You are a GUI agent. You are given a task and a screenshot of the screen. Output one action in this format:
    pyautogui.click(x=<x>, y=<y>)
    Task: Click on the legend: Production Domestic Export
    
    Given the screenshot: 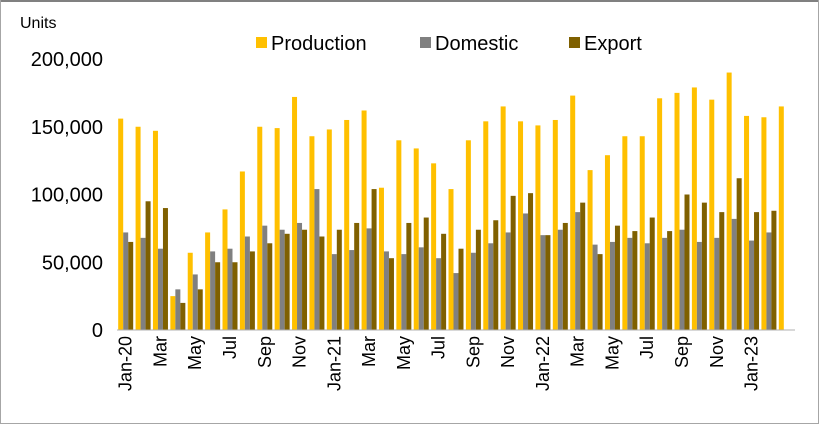 What is the action you would take?
    pyautogui.click(x=449, y=44)
    